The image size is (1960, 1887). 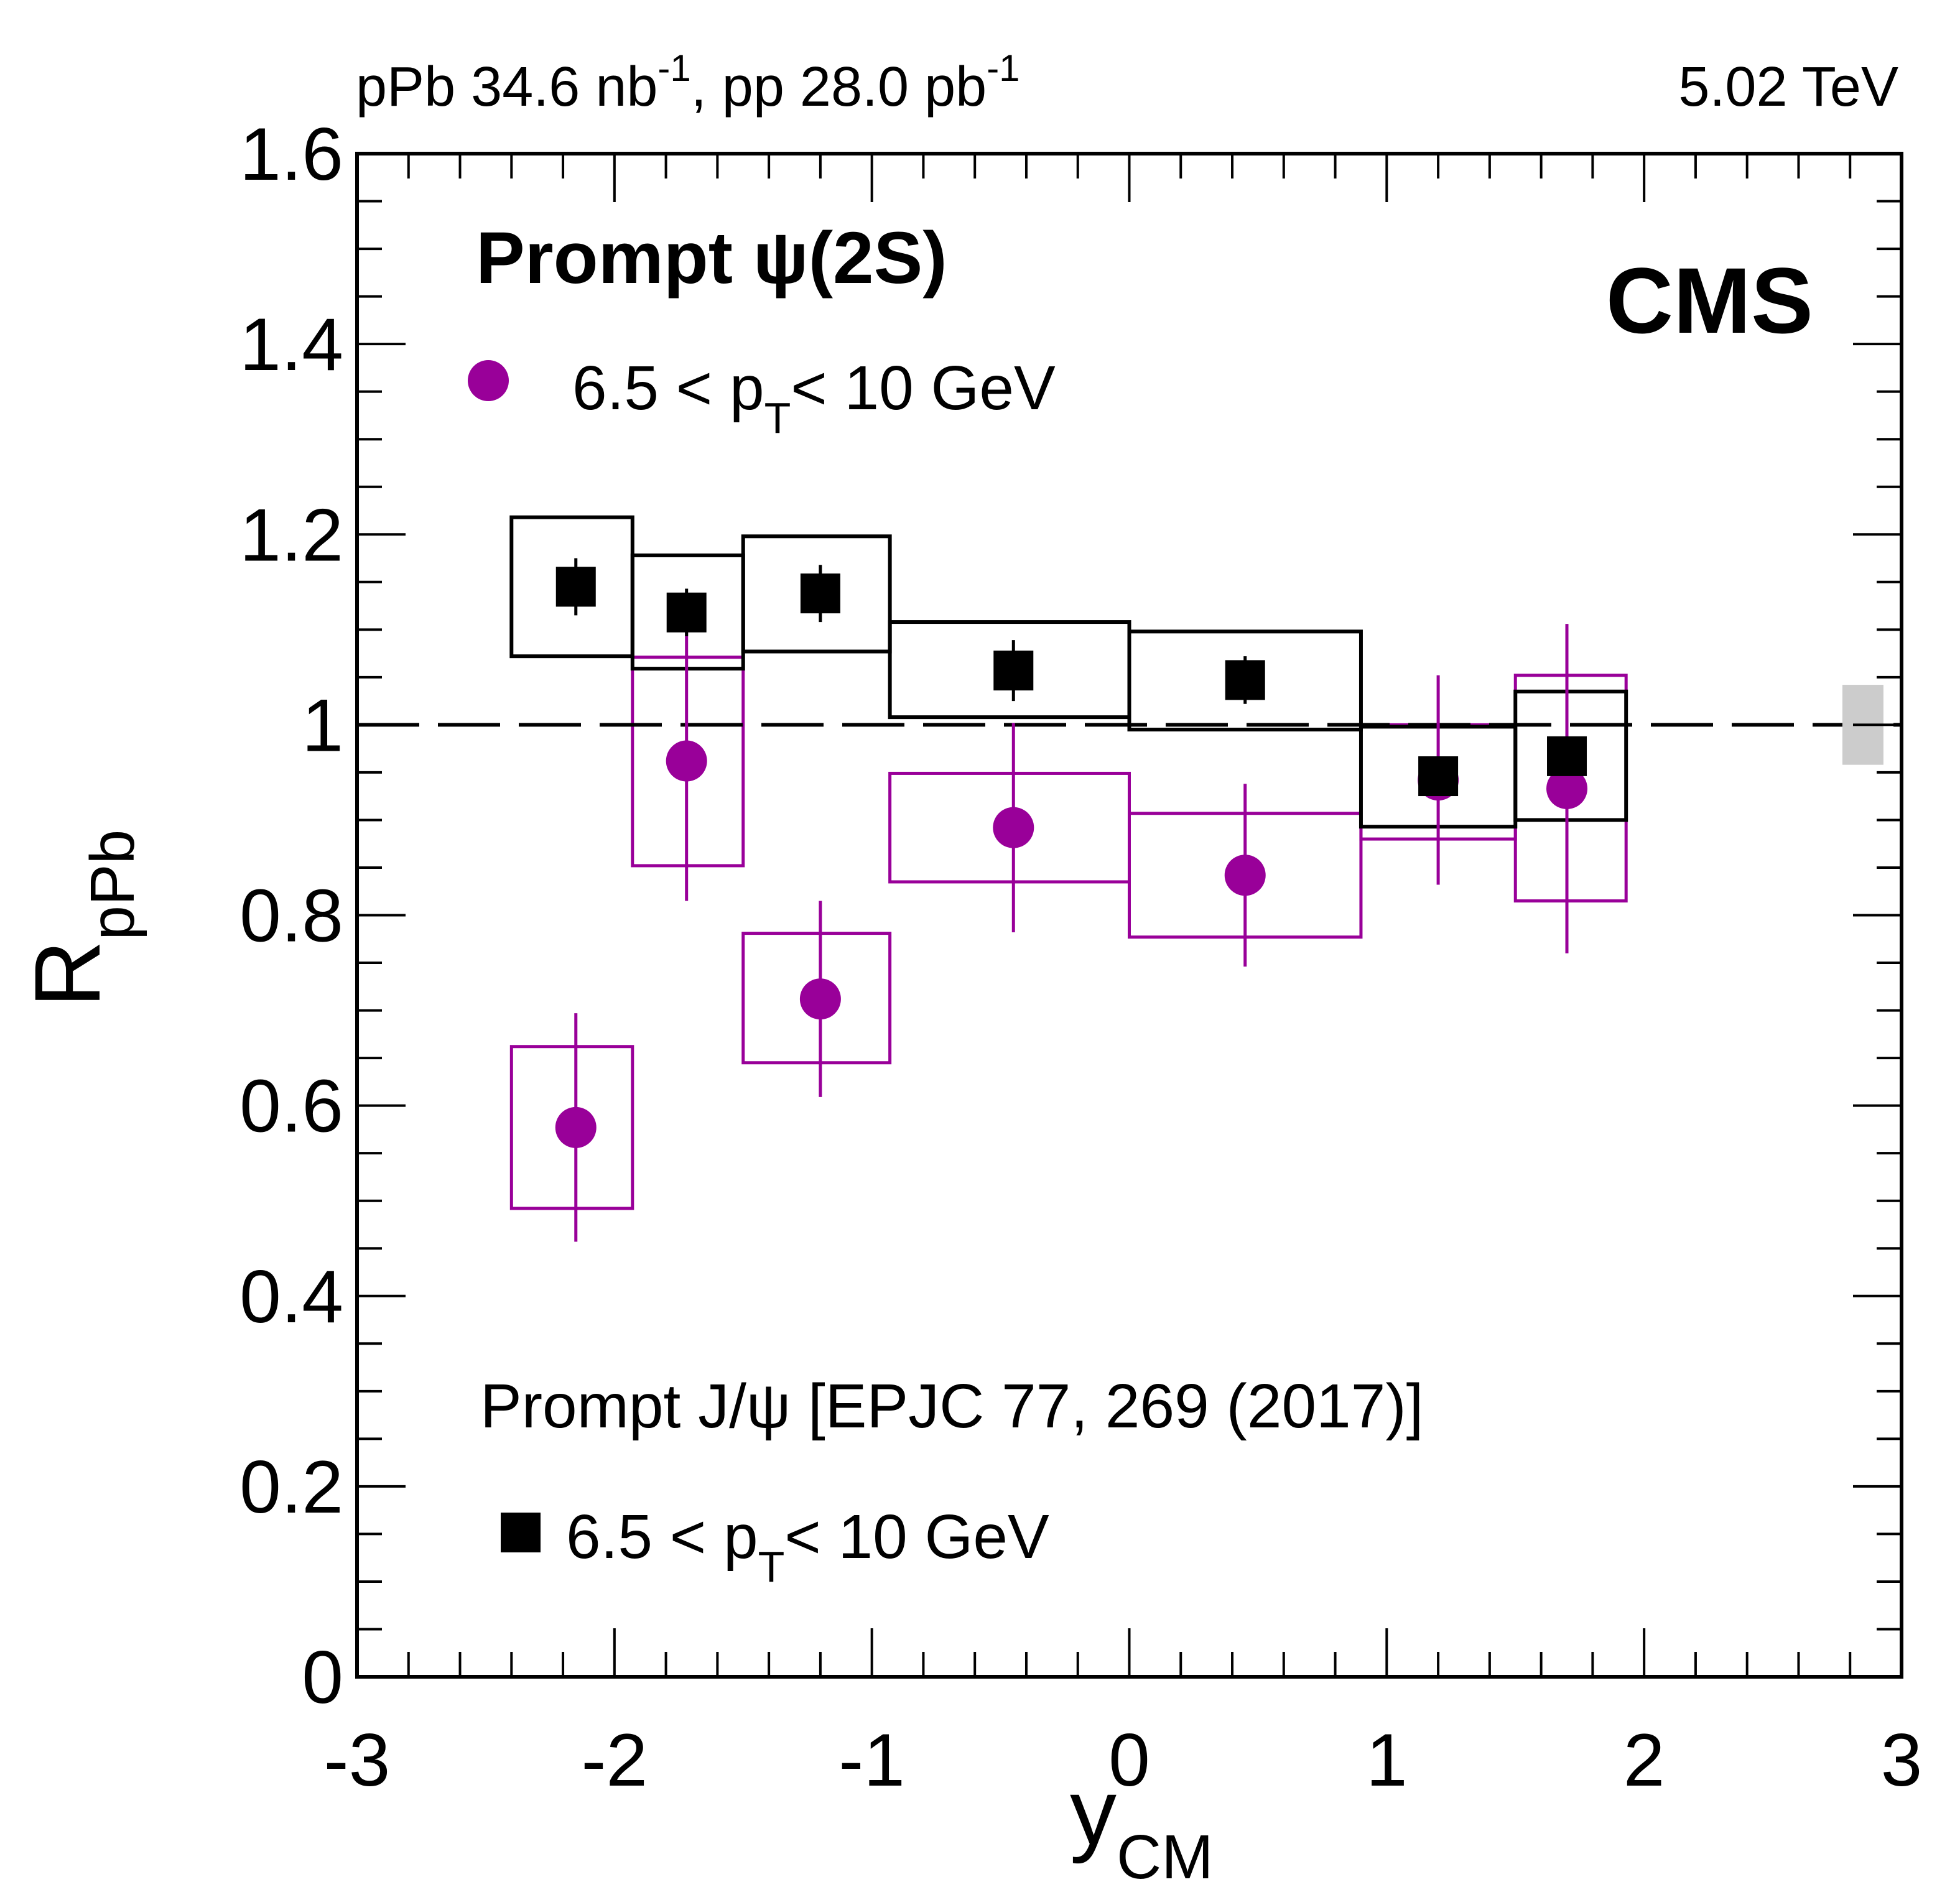 What do you see at coordinates (1902, 1760) in the screenshot?
I see `x-tick-label: 3` at bounding box center [1902, 1760].